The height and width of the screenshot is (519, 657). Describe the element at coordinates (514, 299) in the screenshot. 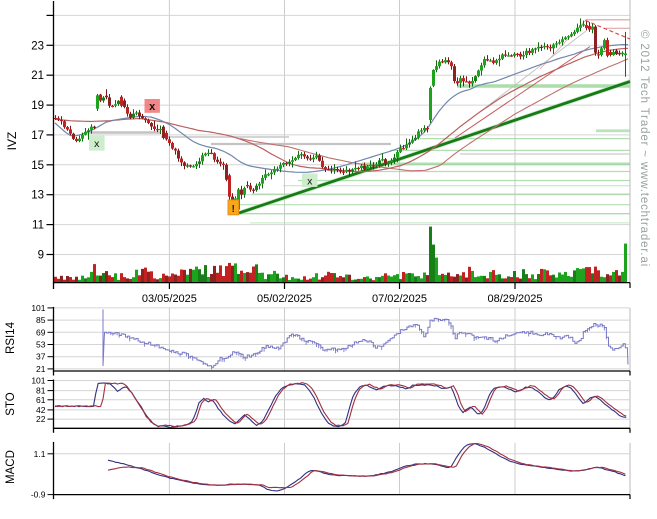

I see `svg-text: 08/29/2025` at that location.